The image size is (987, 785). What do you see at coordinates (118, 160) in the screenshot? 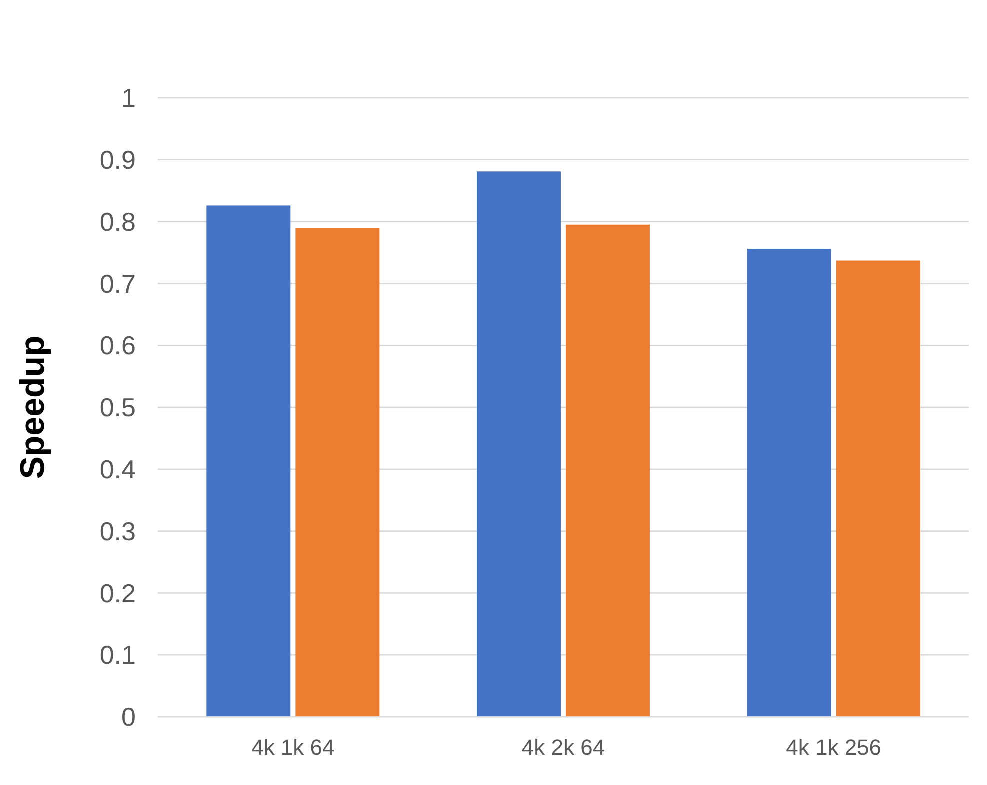
I see `y-tick-label: 0.9` at bounding box center [118, 160].